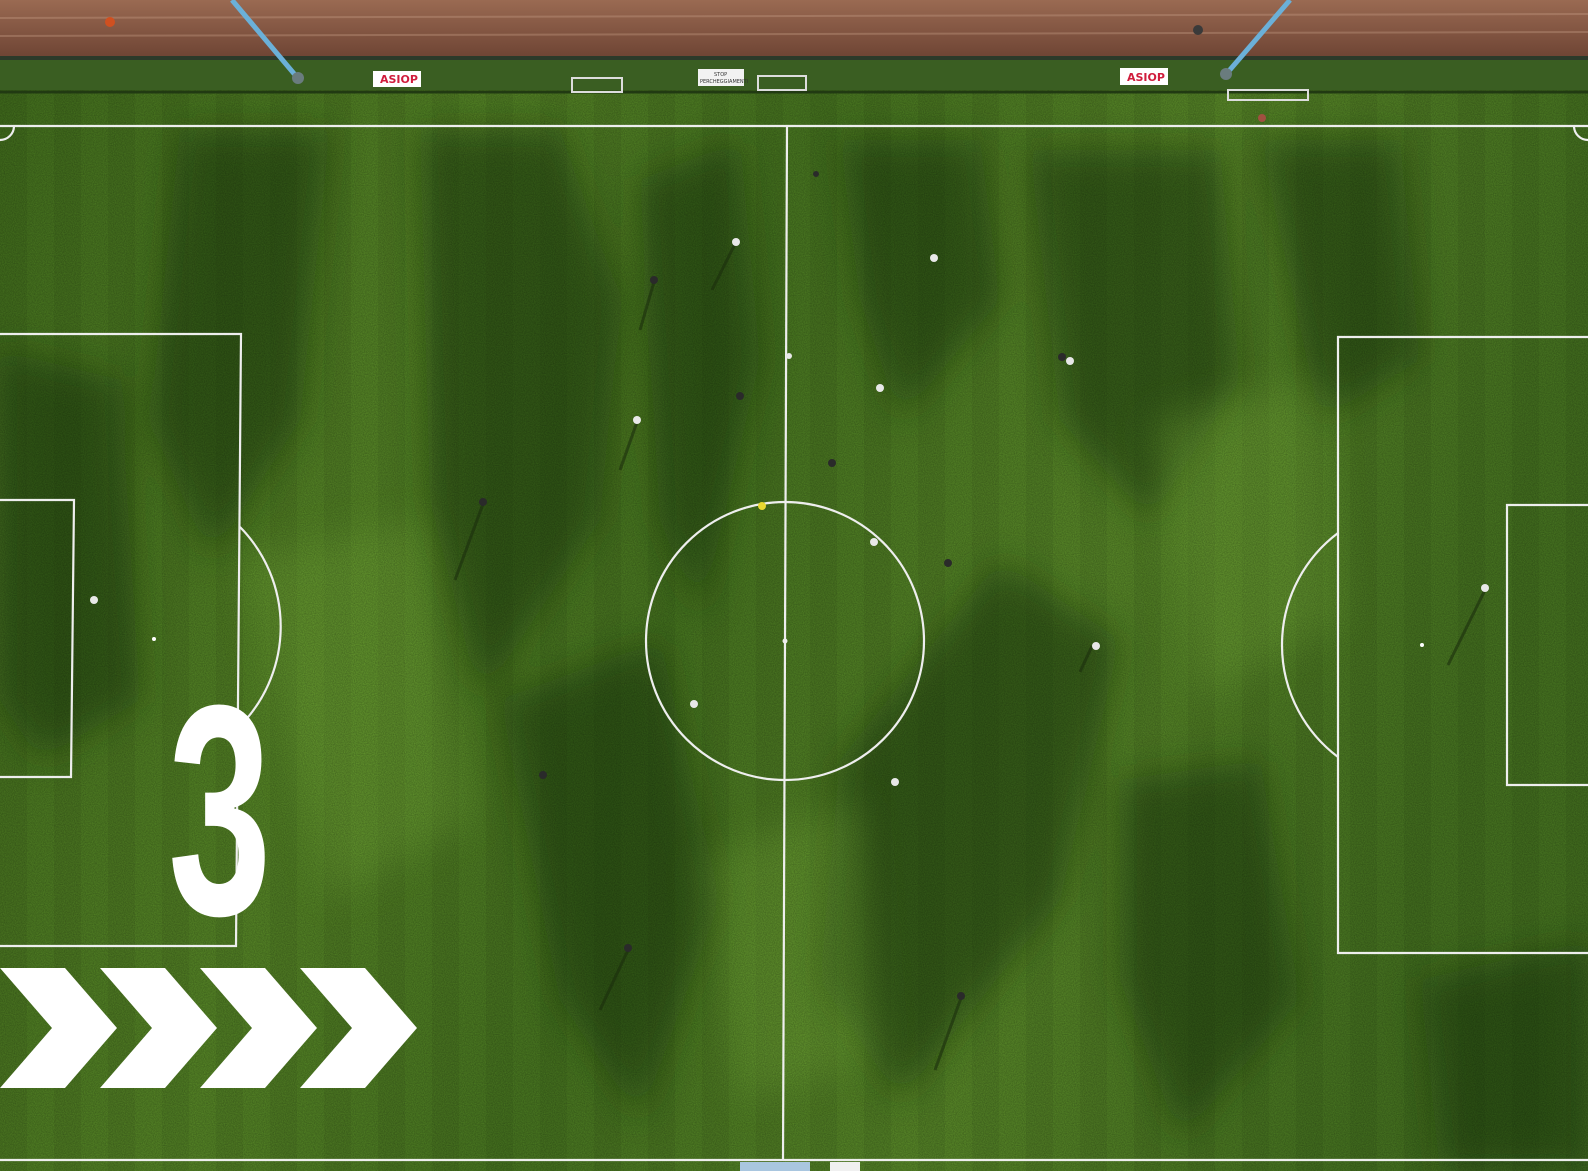 This screenshot has width=1588, height=1171. Describe the element at coordinates (219, 810) in the screenshot. I see `overlay-number: 3` at that location.